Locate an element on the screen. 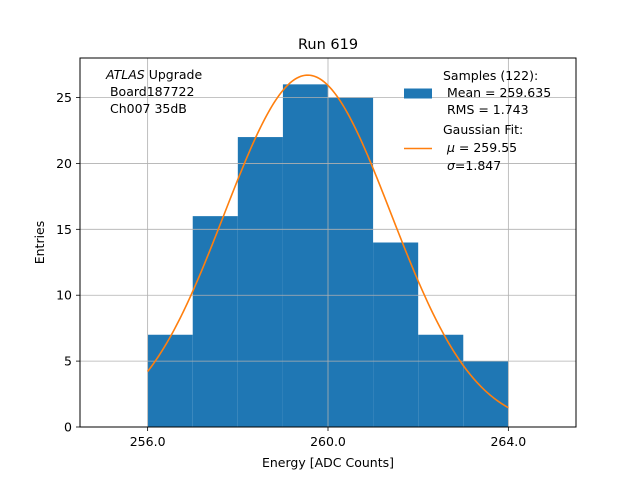  legend-fit-mu: μ = 259.55 is located at coordinates (480, 147).